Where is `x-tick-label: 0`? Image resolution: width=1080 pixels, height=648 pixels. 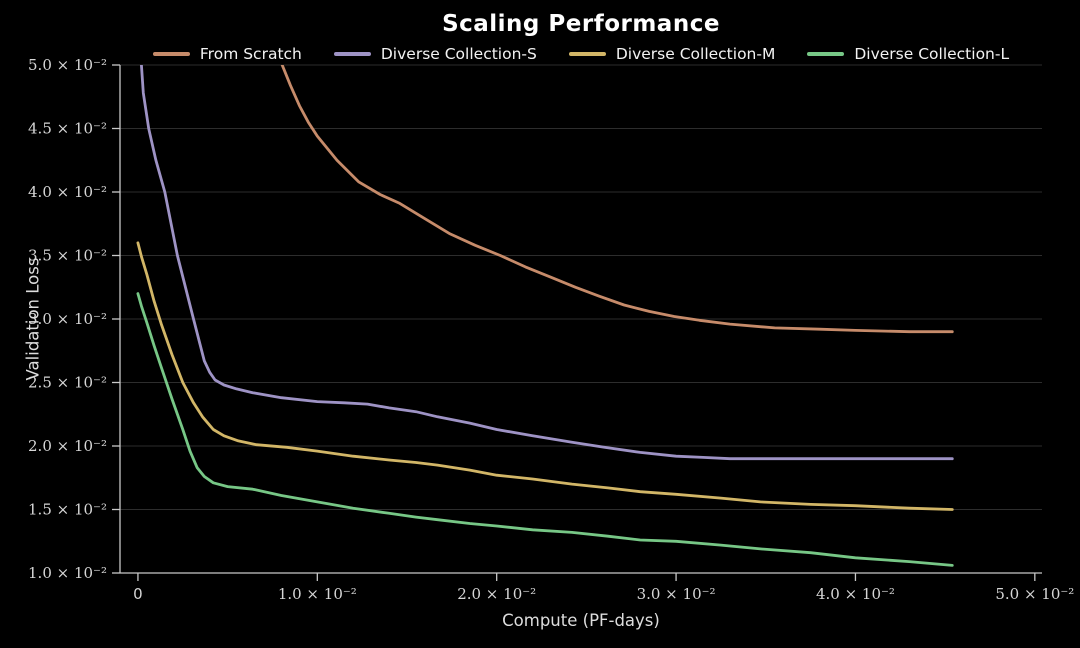 x-tick-label: 0 is located at coordinates (138, 594).